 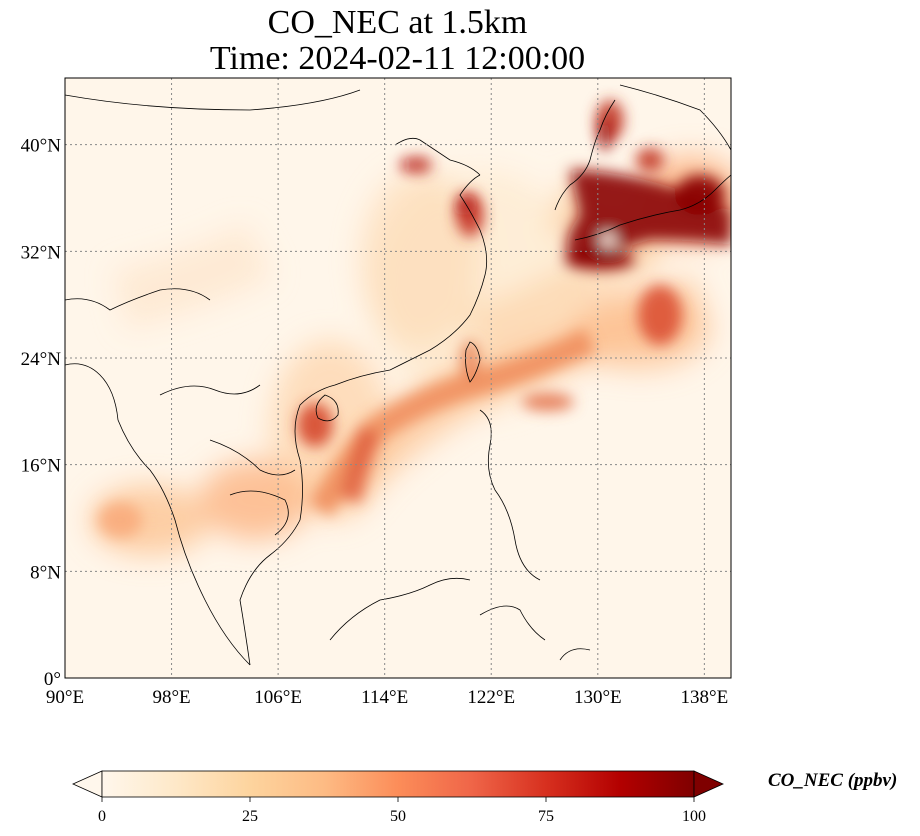 What do you see at coordinates (705, 697) in the screenshot?
I see `lon-tick-label: 138°E` at bounding box center [705, 697].